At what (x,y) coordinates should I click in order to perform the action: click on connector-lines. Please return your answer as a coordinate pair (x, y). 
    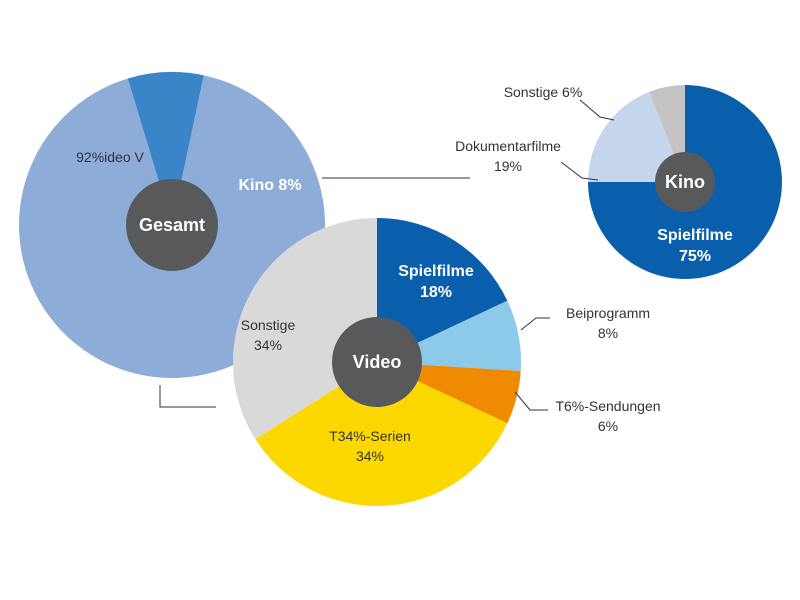
    Looking at the image, I should click on (314, 292).